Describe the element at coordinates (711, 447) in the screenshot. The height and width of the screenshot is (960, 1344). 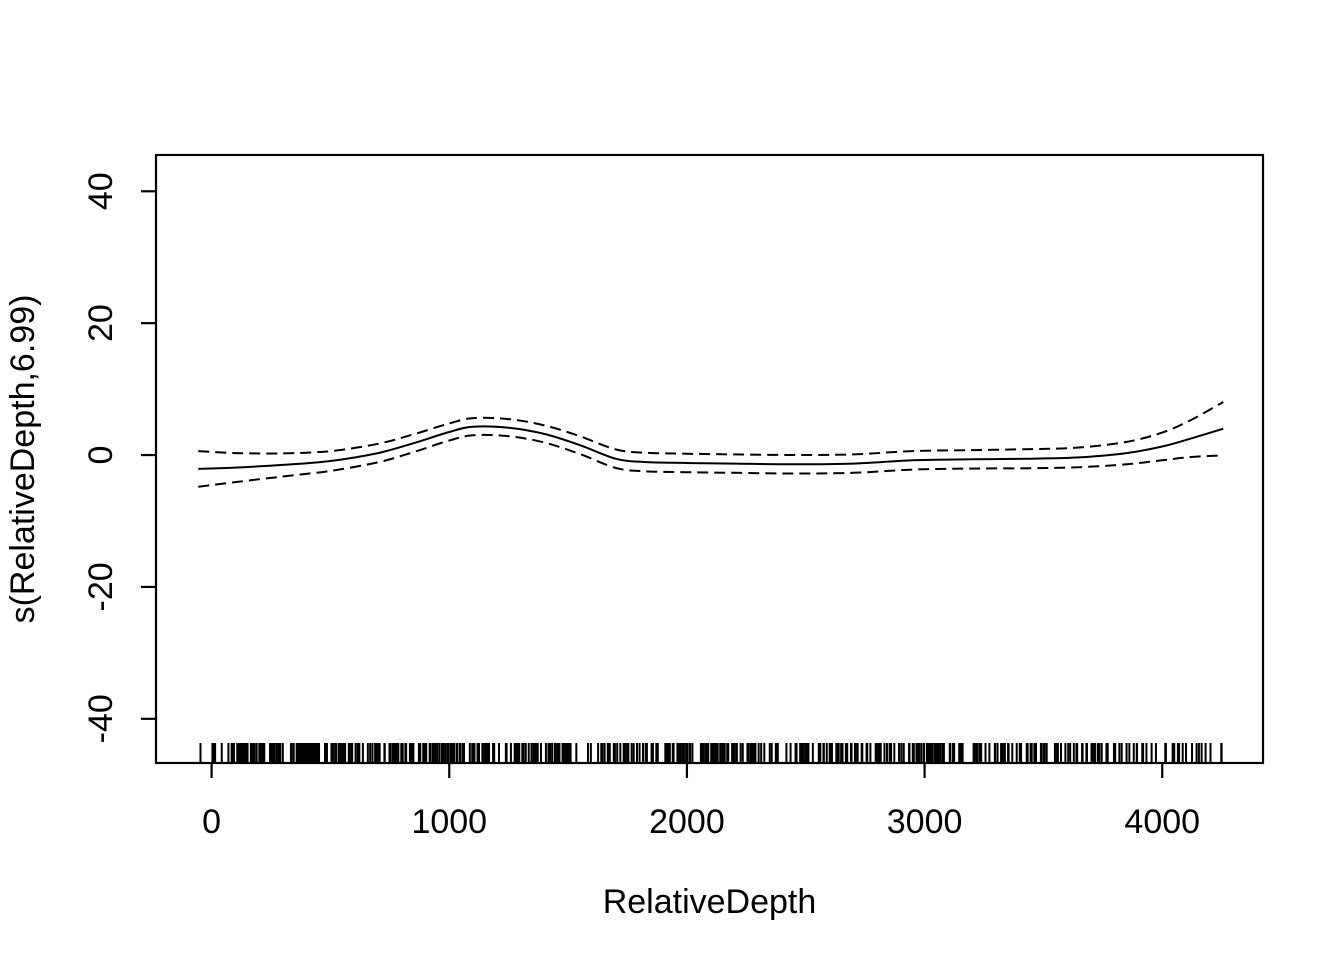
I see `smooth-fit-line` at that location.